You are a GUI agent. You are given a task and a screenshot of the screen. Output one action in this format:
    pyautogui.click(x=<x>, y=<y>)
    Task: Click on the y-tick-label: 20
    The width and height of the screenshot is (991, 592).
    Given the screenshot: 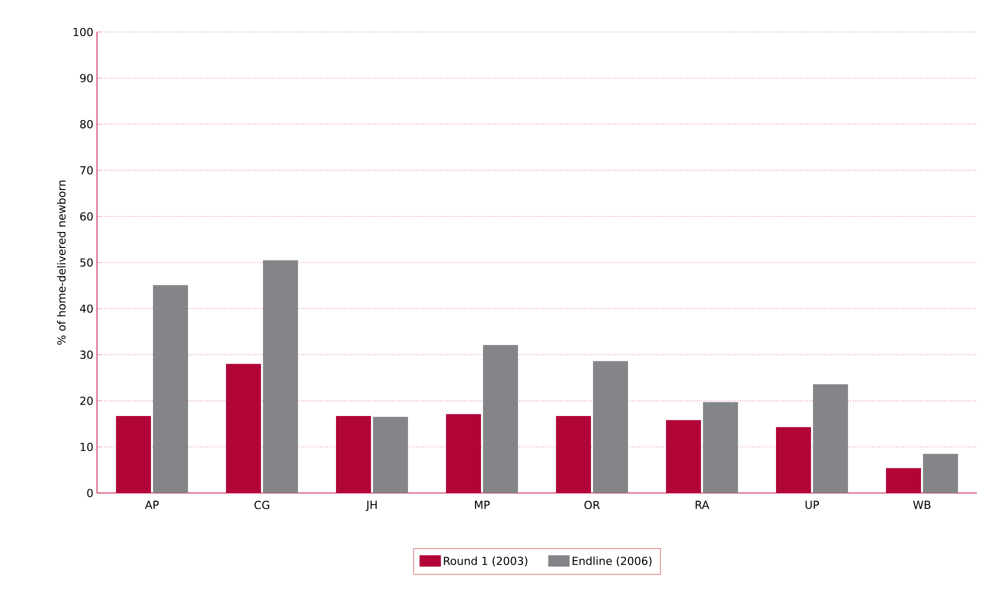 What is the action you would take?
    pyautogui.click(x=86, y=400)
    